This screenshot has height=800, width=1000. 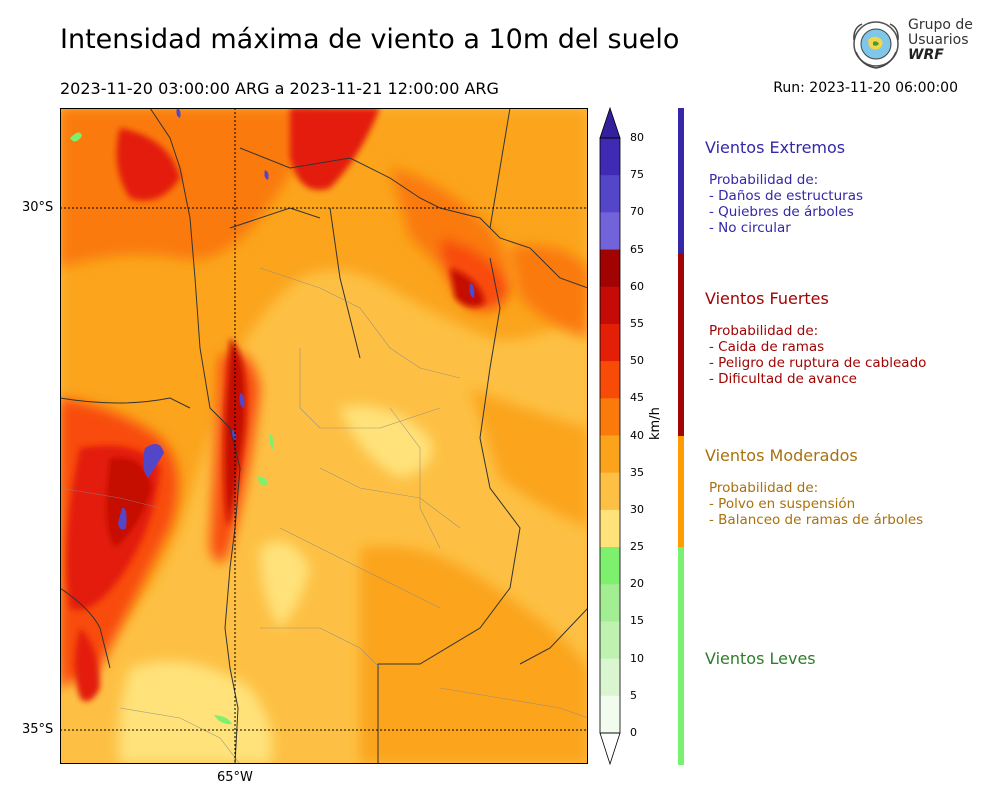 What do you see at coordinates (637, 472) in the screenshot?
I see `colorbar-tick-label: 35` at bounding box center [637, 472].